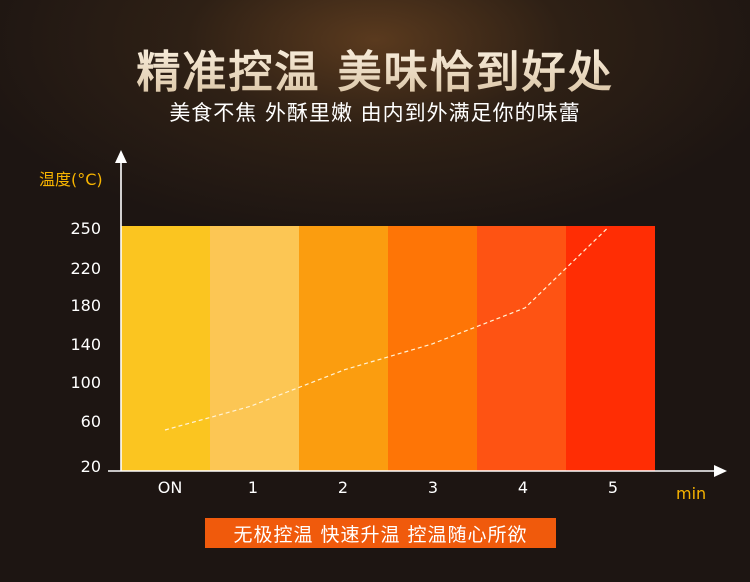 Image resolution: width=750 pixels, height=582 pixels. Describe the element at coordinates (720, 471) in the screenshot. I see `x-axis-arrow` at that location.